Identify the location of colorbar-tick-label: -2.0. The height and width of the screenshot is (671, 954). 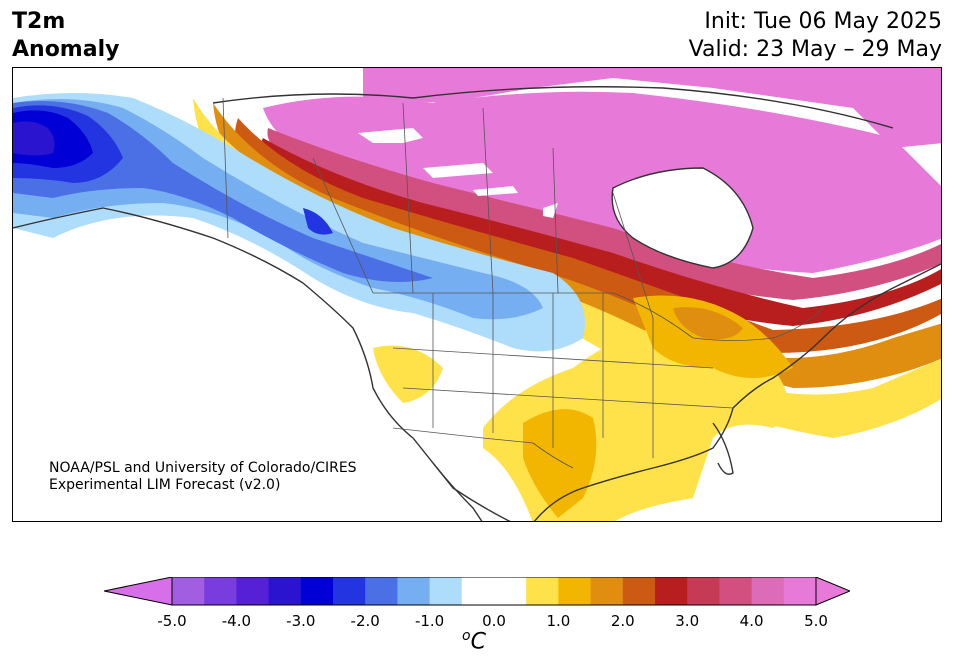
(365, 621).